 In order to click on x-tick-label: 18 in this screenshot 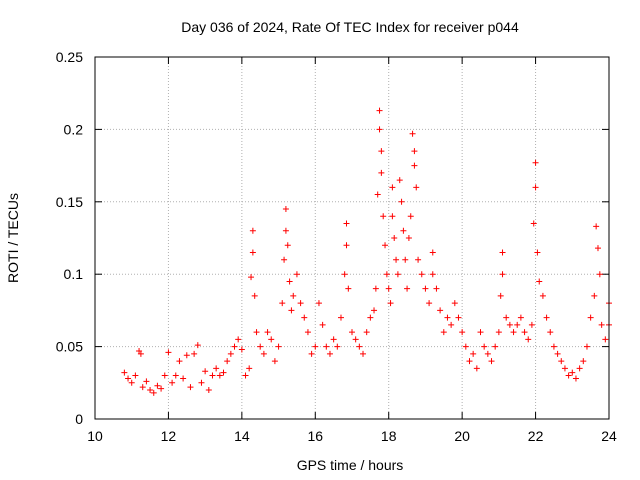, I will do `click(389, 436)`.